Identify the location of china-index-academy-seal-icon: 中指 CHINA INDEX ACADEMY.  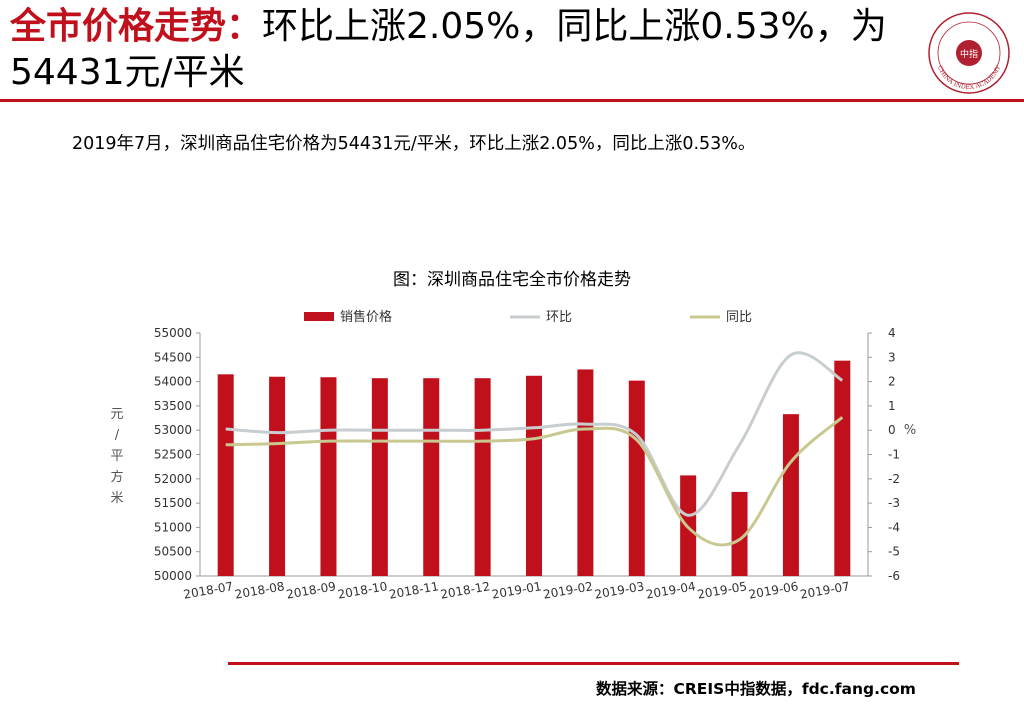
(969, 53).